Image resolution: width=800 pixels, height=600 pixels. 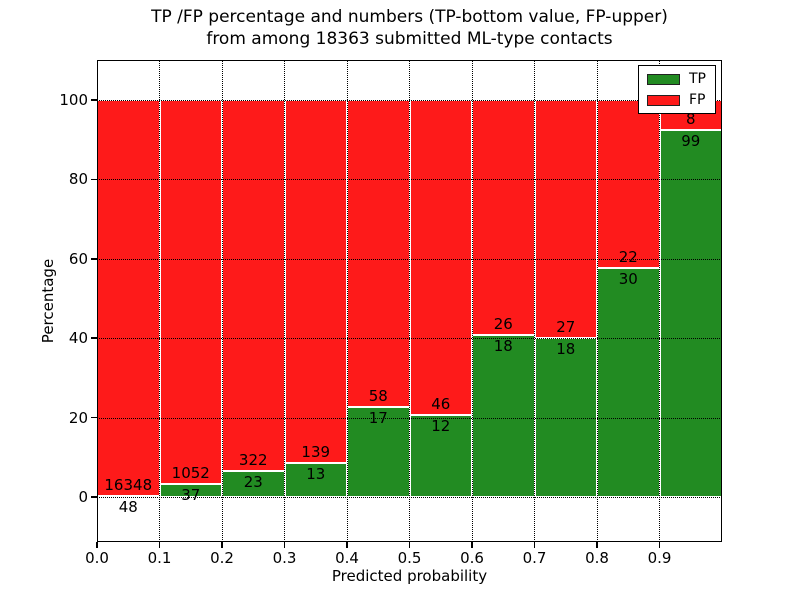 What do you see at coordinates (190, 472) in the screenshot?
I see `fp-count-label: 1052` at bounding box center [190, 472].